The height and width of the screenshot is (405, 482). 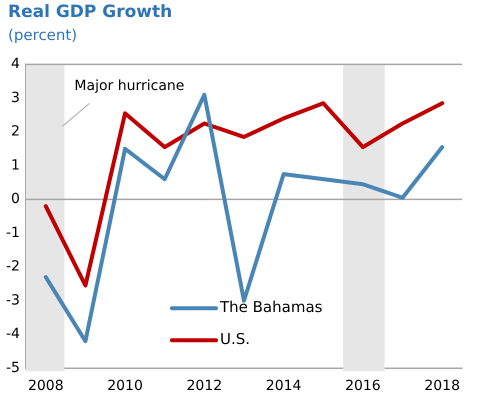 What do you see at coordinates (15, 64) in the screenshot?
I see `y-tick-label: 4` at bounding box center [15, 64].